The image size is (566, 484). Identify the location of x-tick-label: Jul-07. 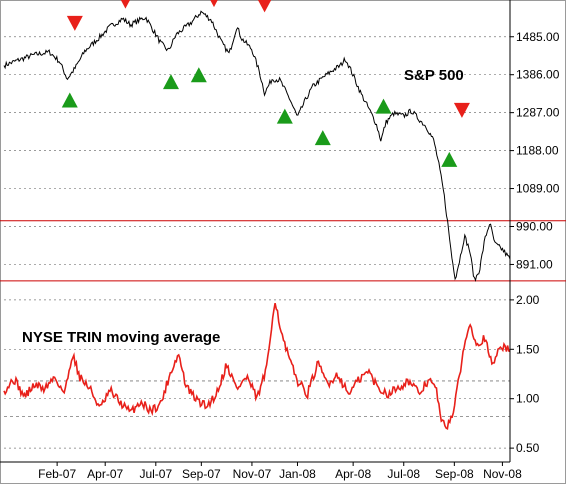
(155, 474).